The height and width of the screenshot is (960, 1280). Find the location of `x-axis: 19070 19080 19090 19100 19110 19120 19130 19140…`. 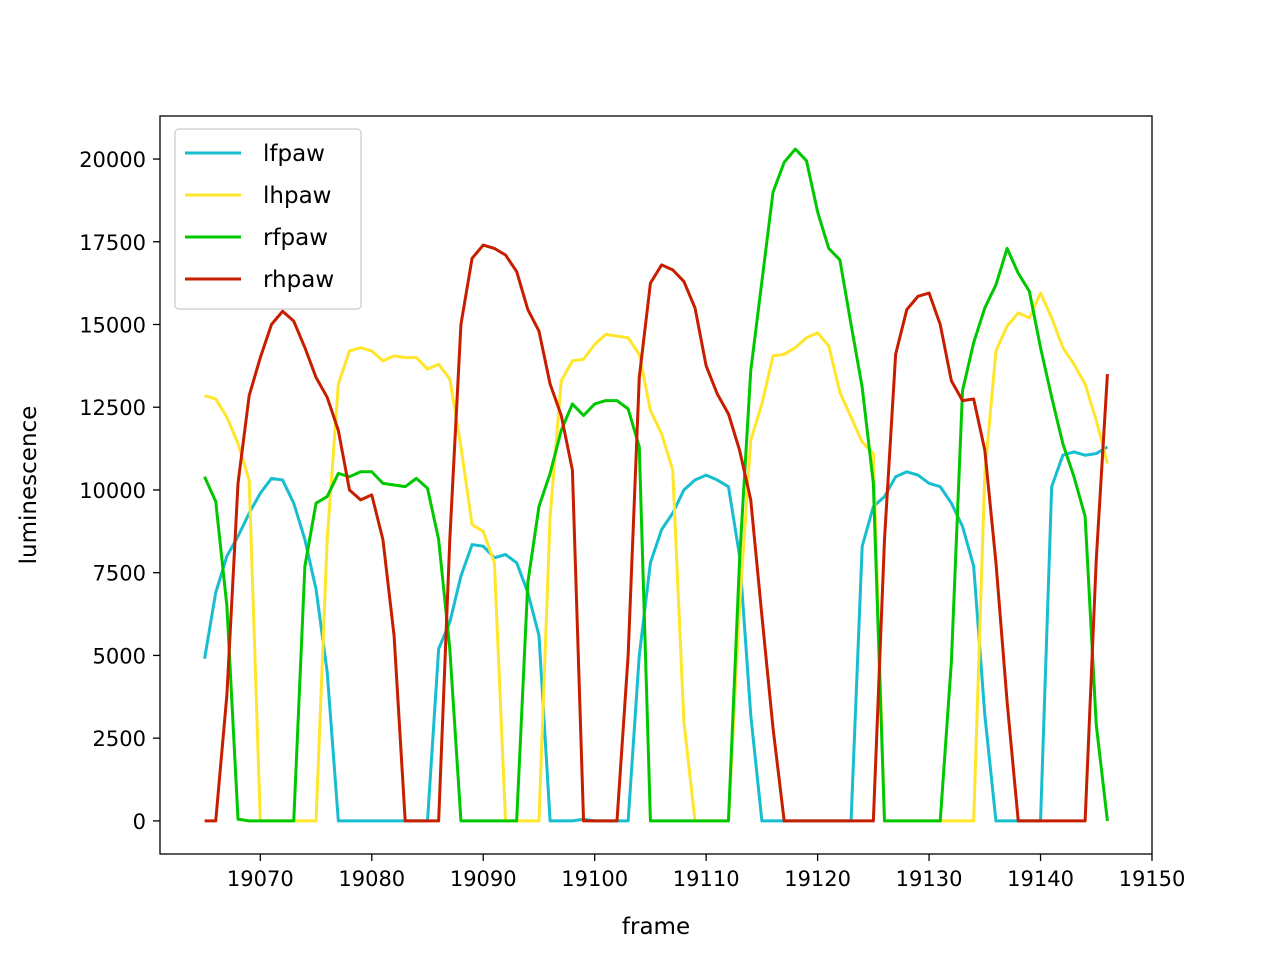

x-axis: 19070 19080 19090 19100 19110 19120 19130 19140… is located at coordinates (706, 872).